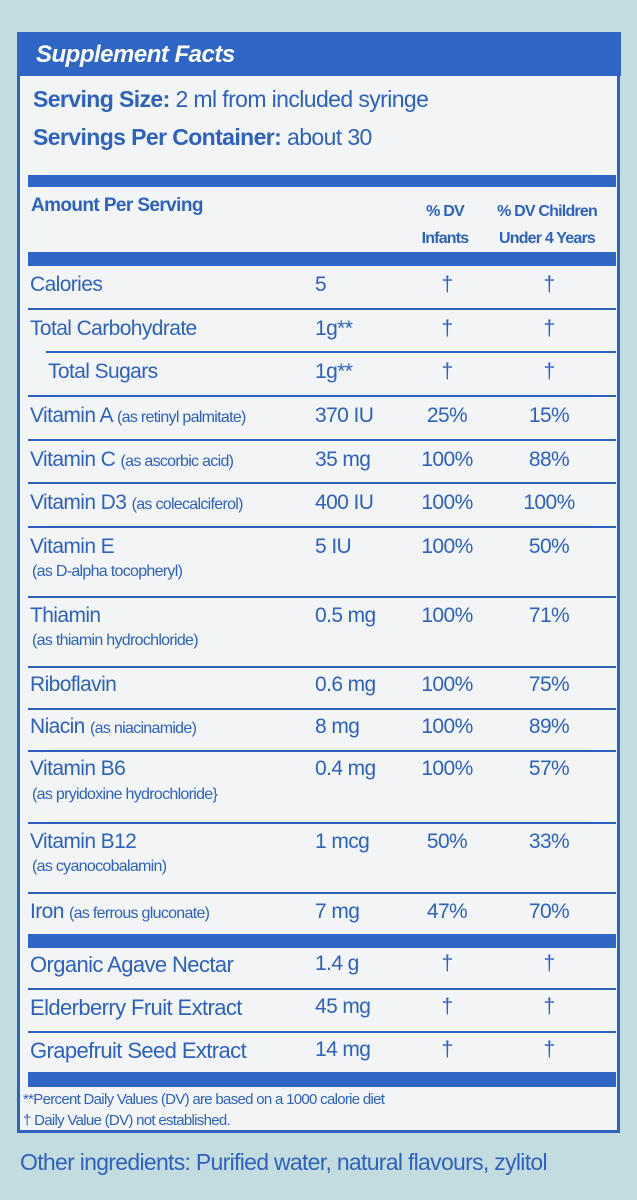 This screenshot has width=637, height=1200. What do you see at coordinates (135, 54) in the screenshot?
I see `panel-title: Supplement Facts` at bounding box center [135, 54].